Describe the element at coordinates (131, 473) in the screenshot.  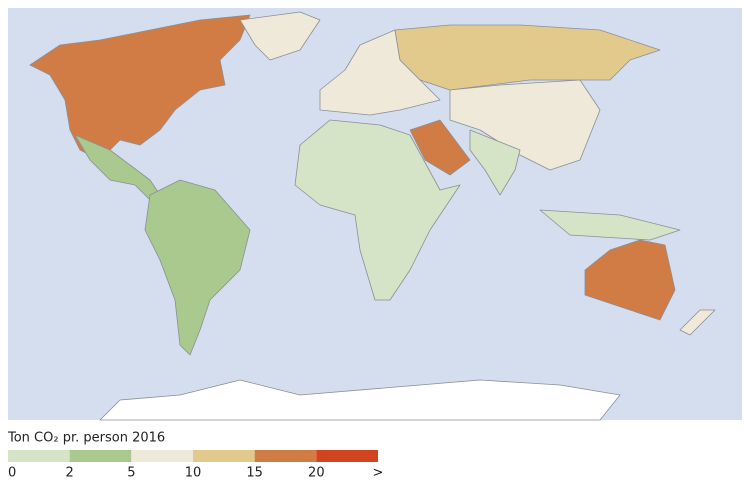
I see `legend-tick-label: 5` at that location.